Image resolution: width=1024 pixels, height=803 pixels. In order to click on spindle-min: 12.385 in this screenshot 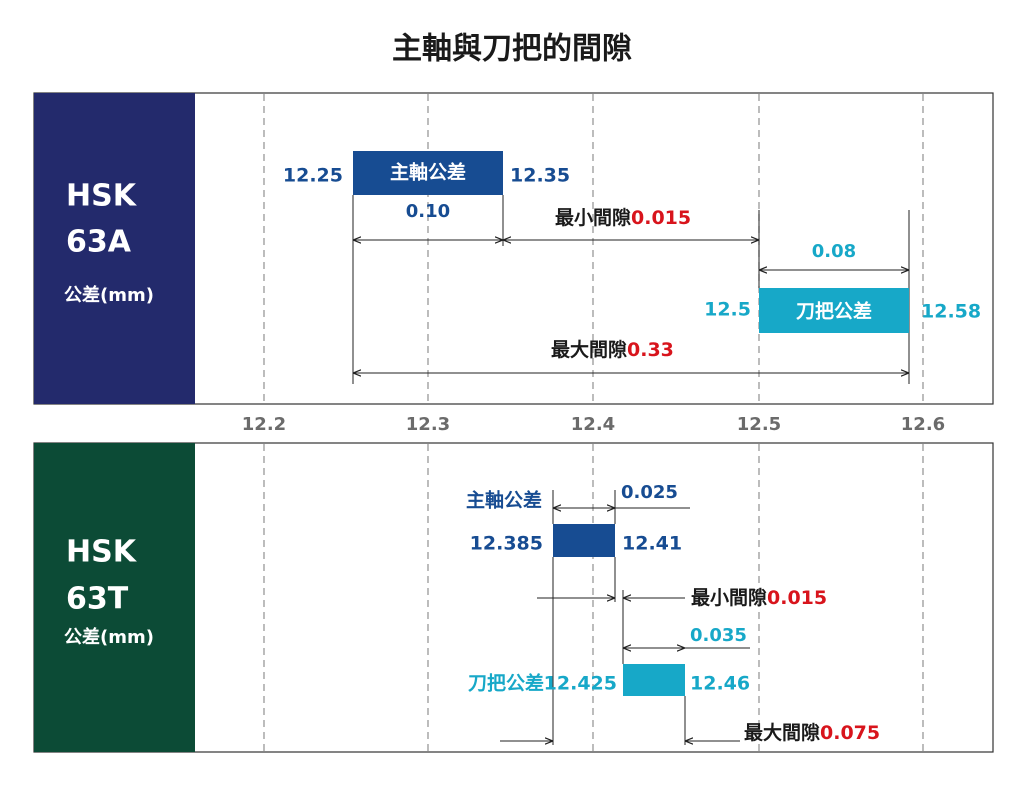, I will do `click(506, 544)`.